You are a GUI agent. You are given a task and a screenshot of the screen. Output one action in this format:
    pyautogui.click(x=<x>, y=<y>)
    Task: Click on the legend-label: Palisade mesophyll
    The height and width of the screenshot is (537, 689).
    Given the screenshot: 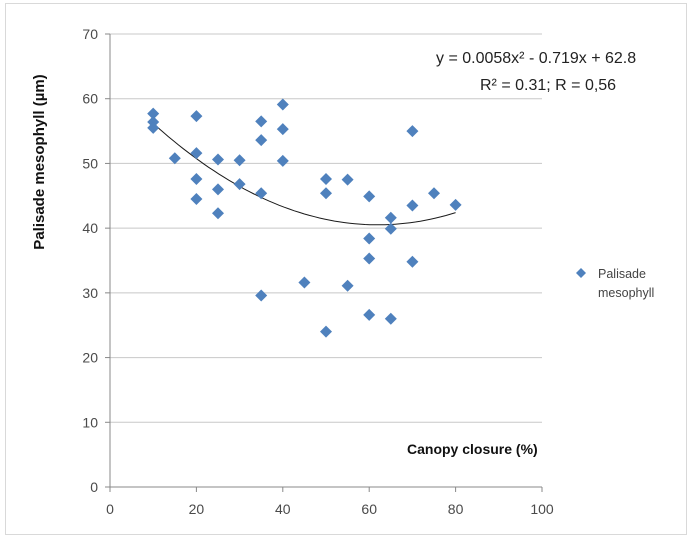 What is the action you would take?
    pyautogui.click(x=626, y=283)
    